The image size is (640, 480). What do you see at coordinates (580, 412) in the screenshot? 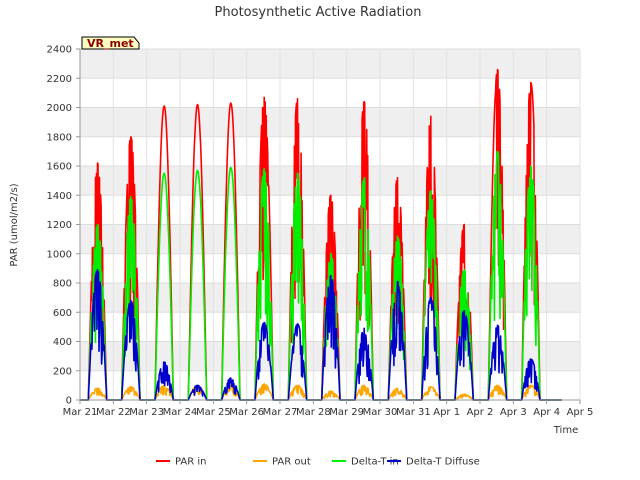
I see `x-tick-label: Apr 5` at bounding box center [580, 412].